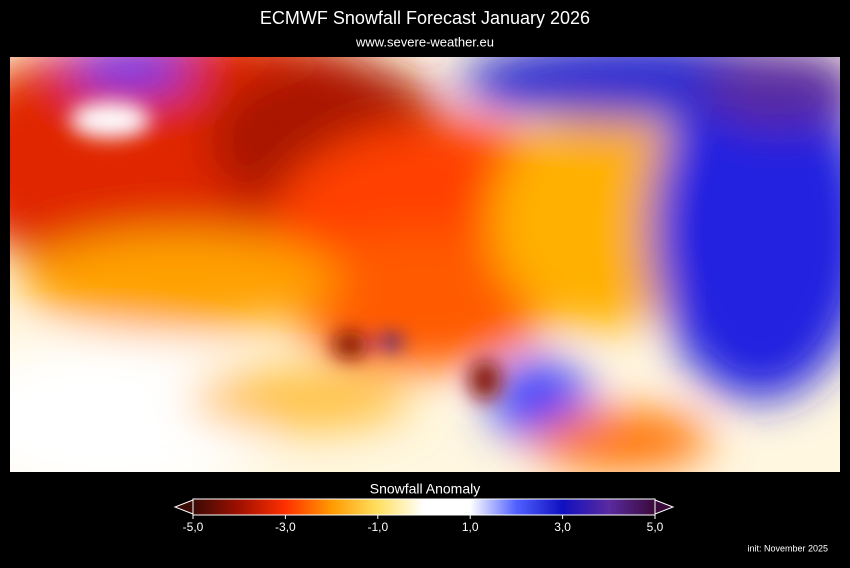  I want to click on colorbar-tick-label: 5,0, so click(655, 527).